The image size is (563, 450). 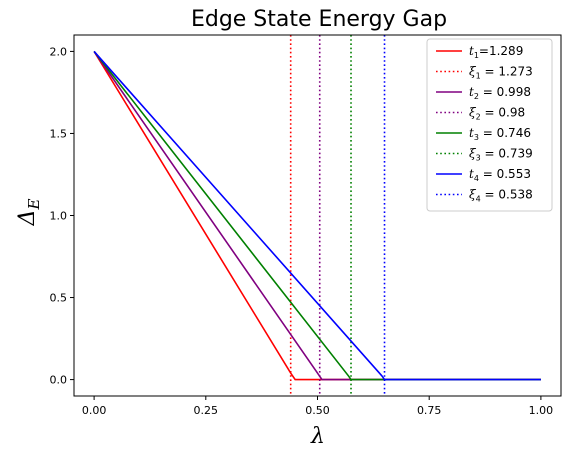 I want to click on y-tick-label: 0.0, so click(x=59, y=380).